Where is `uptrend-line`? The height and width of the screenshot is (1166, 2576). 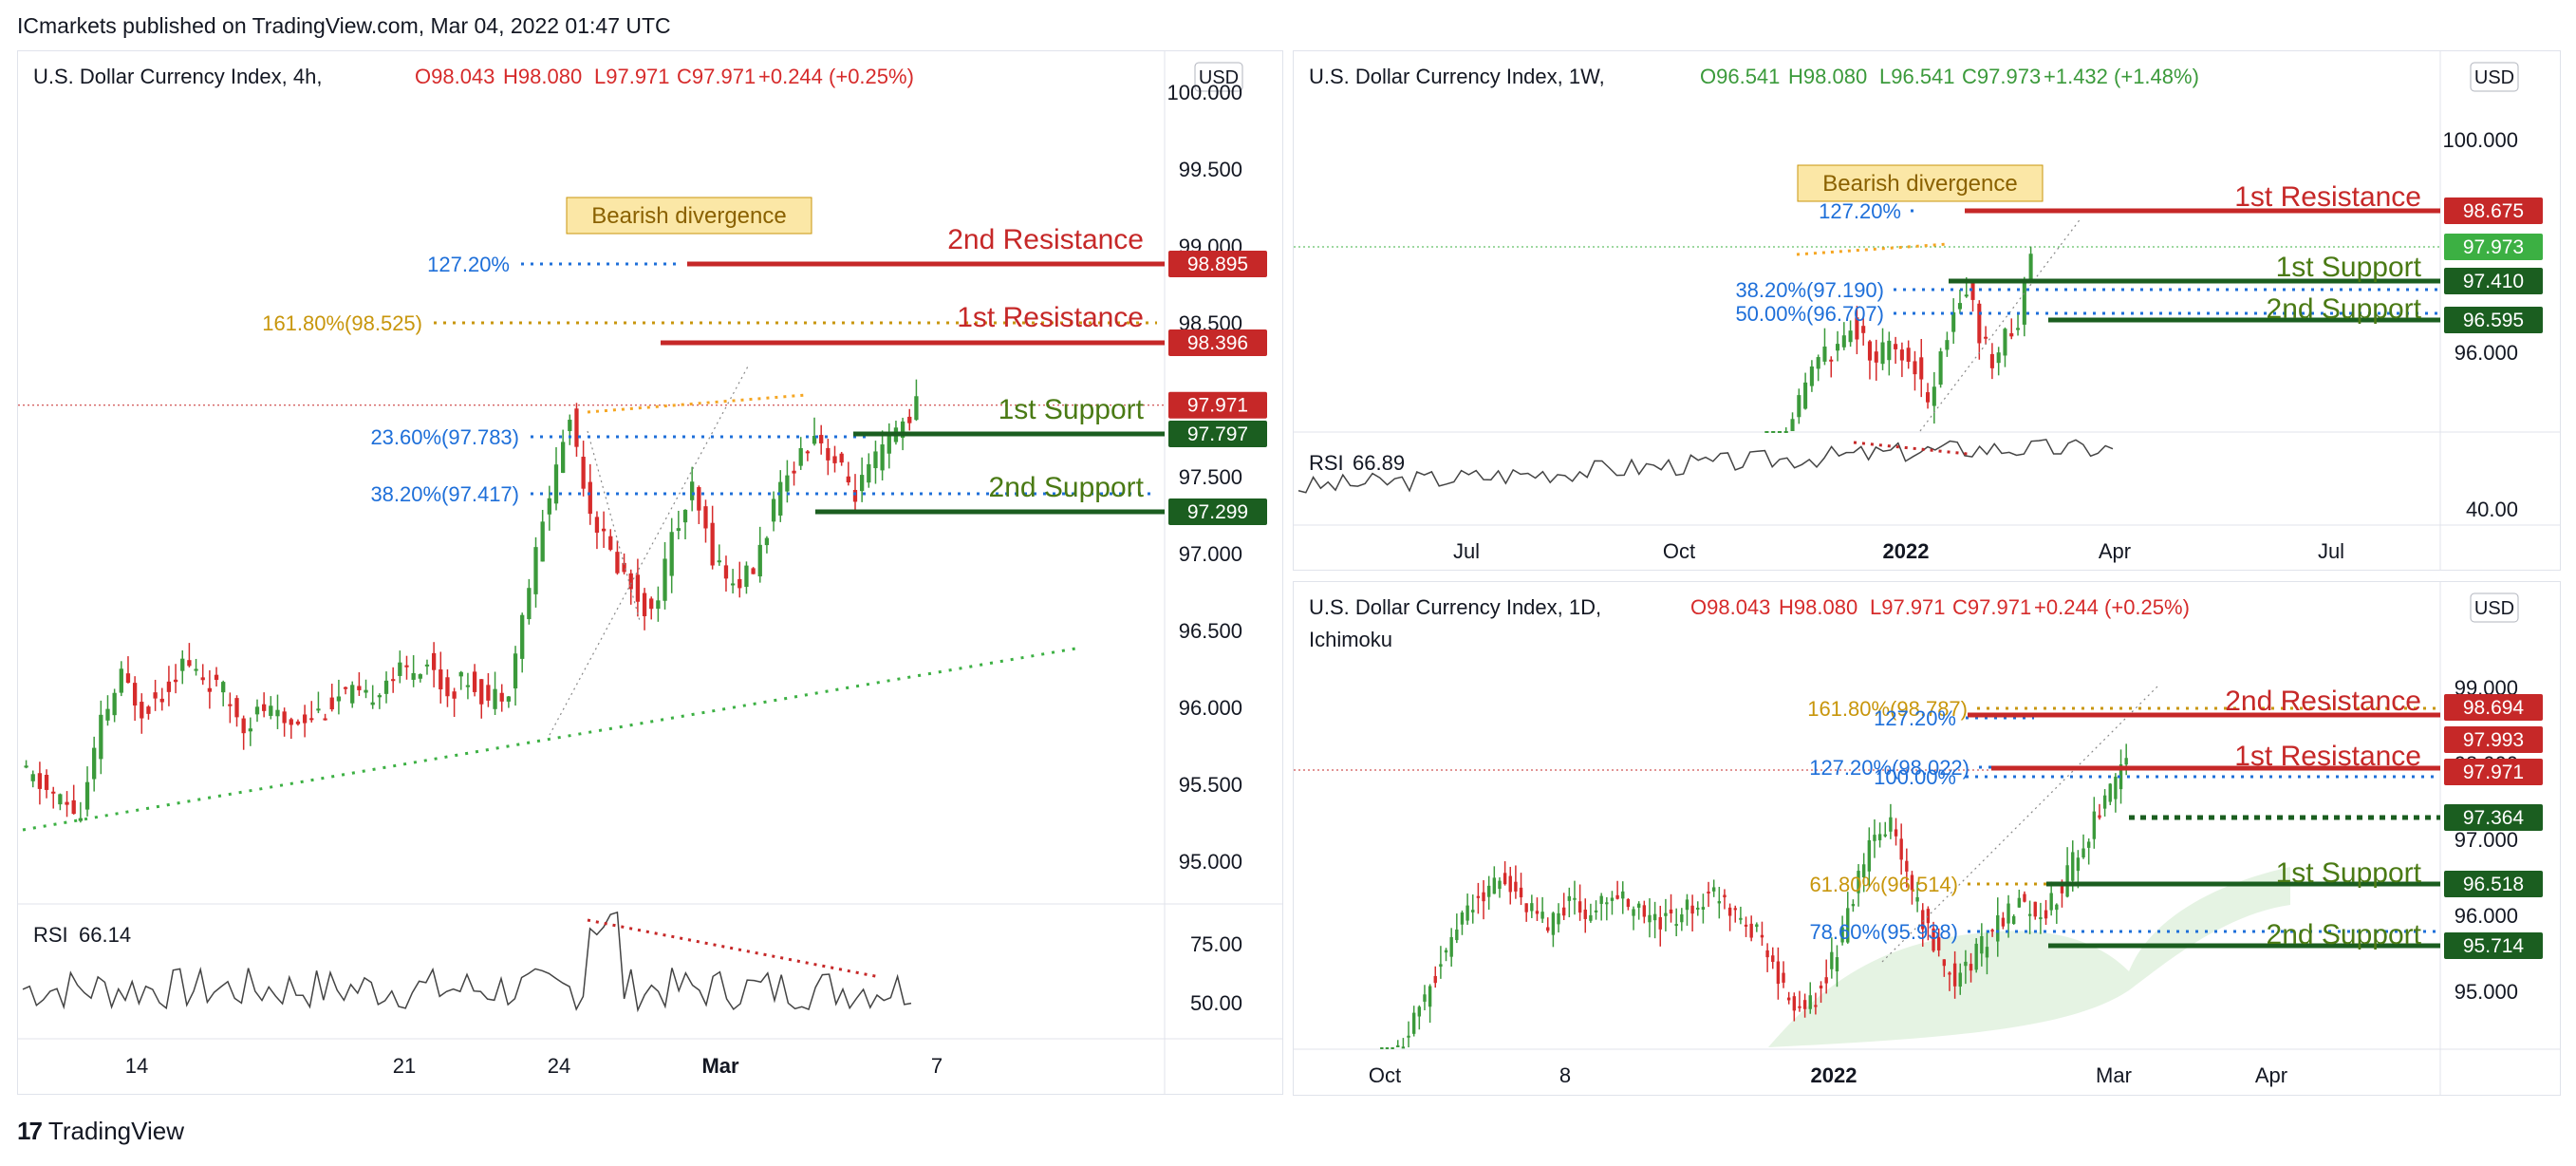 uptrend-line is located at coordinates (552, 739).